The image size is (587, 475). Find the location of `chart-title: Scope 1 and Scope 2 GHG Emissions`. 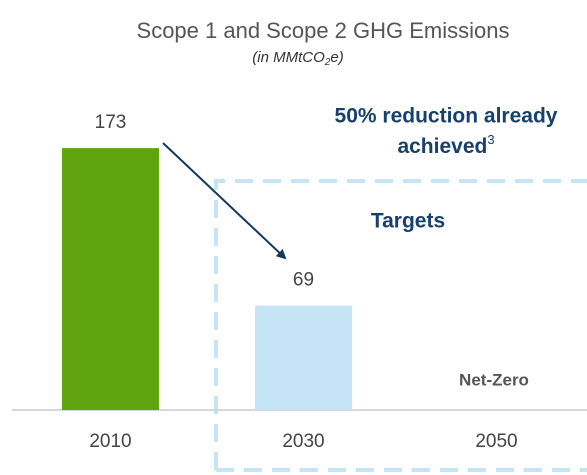

chart-title: Scope 1 and Scope 2 GHG Emissions is located at coordinates (323, 30).